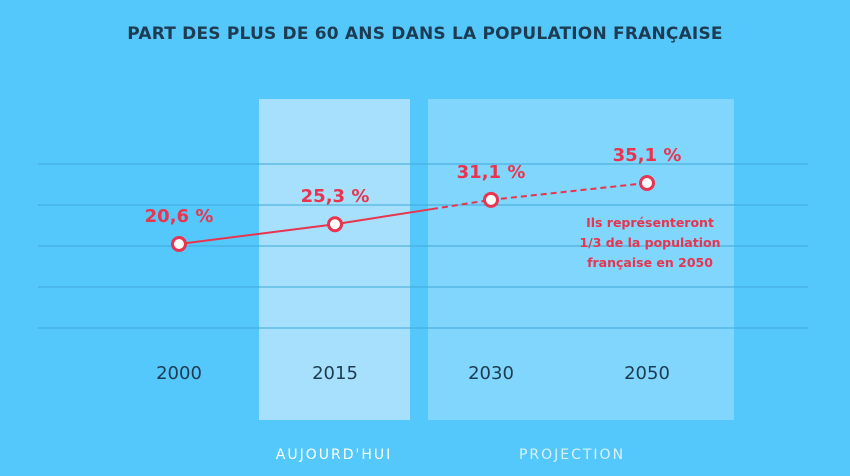 Image resolution: width=850 pixels, height=476 pixels. I want to click on series-line, so click(413, 213).